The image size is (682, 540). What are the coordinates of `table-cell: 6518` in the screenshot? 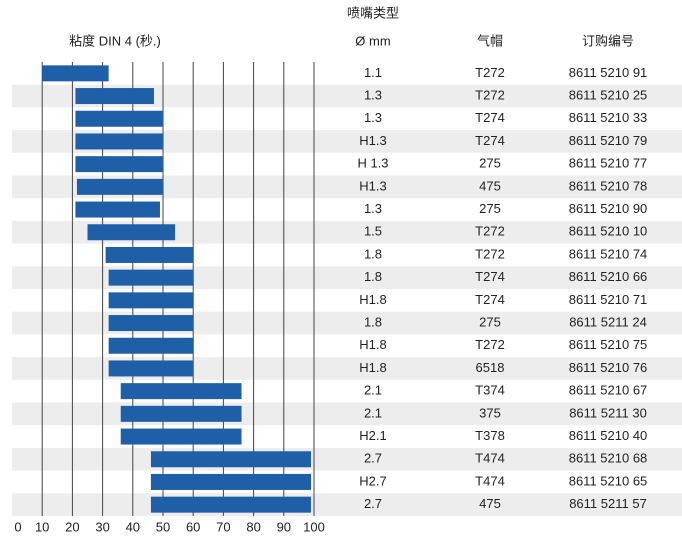 It's located at (490, 367).